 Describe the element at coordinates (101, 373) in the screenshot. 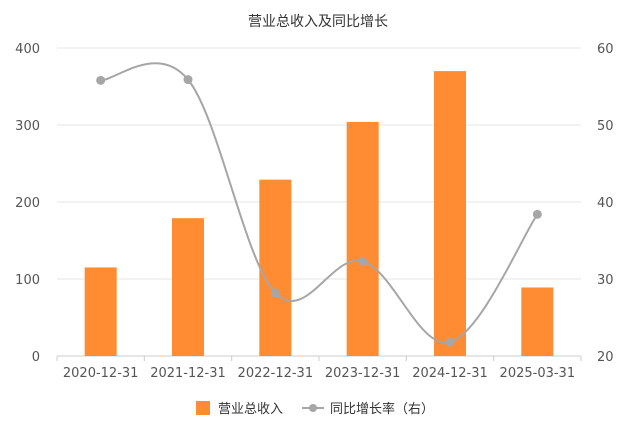

I see `x-tick-label: 2020-12-31` at that location.